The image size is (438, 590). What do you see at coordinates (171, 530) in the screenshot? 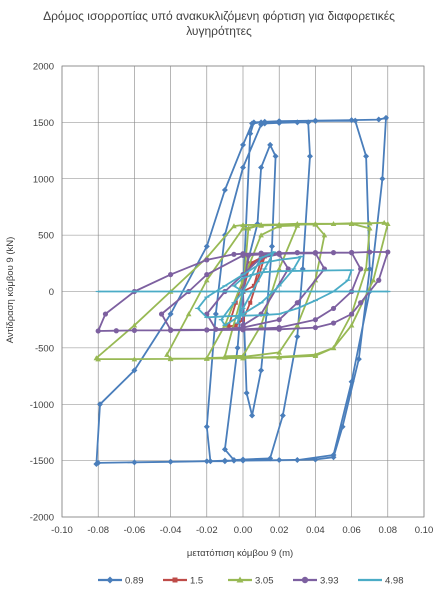
I see `x-tick-label: -0.04` at bounding box center [171, 530].